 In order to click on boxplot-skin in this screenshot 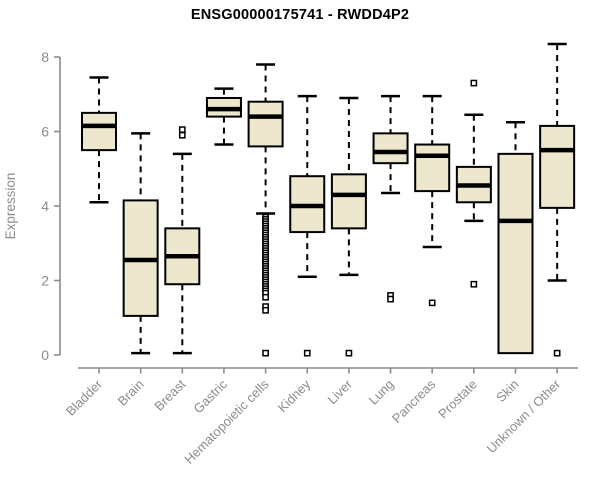, I will do `click(515, 237)`.